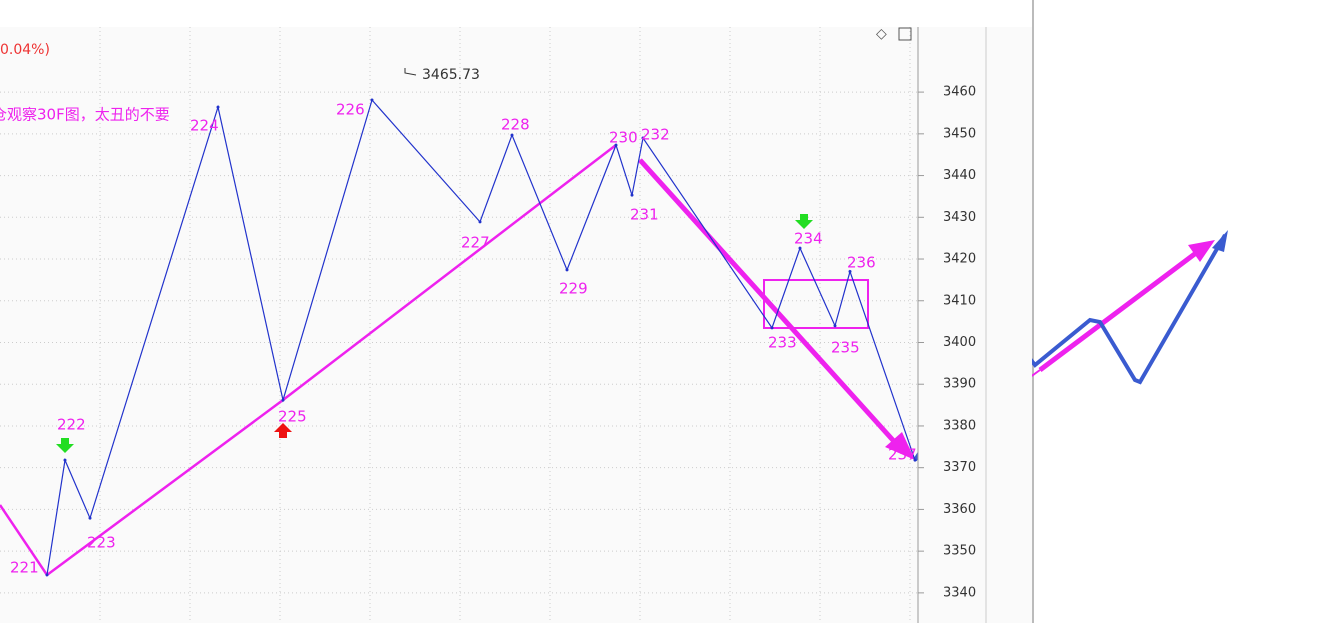  I want to click on pivot-label: 224, so click(204, 126).